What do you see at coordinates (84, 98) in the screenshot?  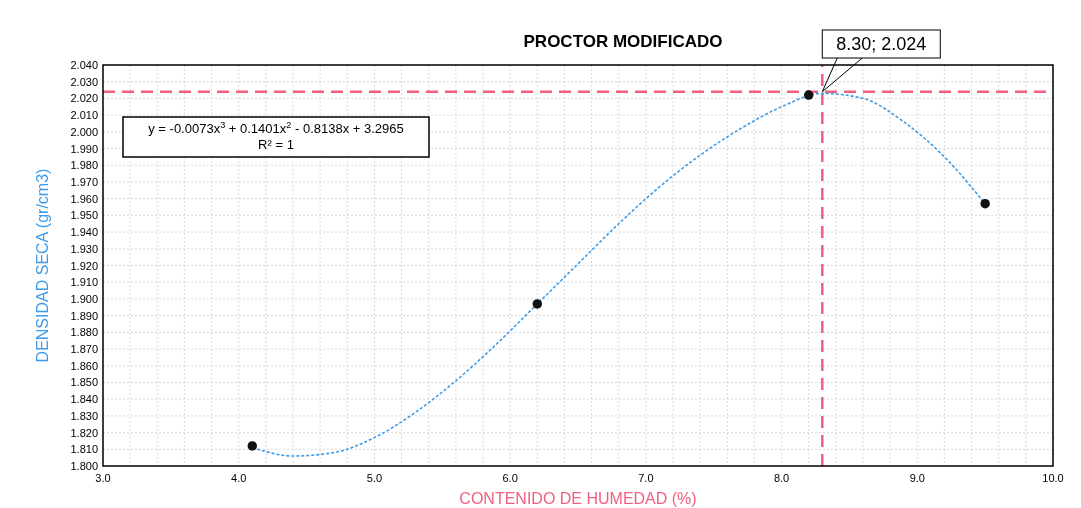 I see `y-tick-label: 2.020` at bounding box center [84, 98].